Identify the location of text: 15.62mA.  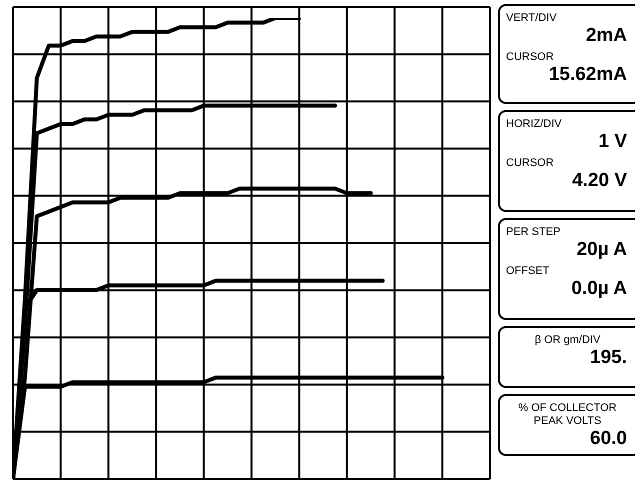
(588, 75).